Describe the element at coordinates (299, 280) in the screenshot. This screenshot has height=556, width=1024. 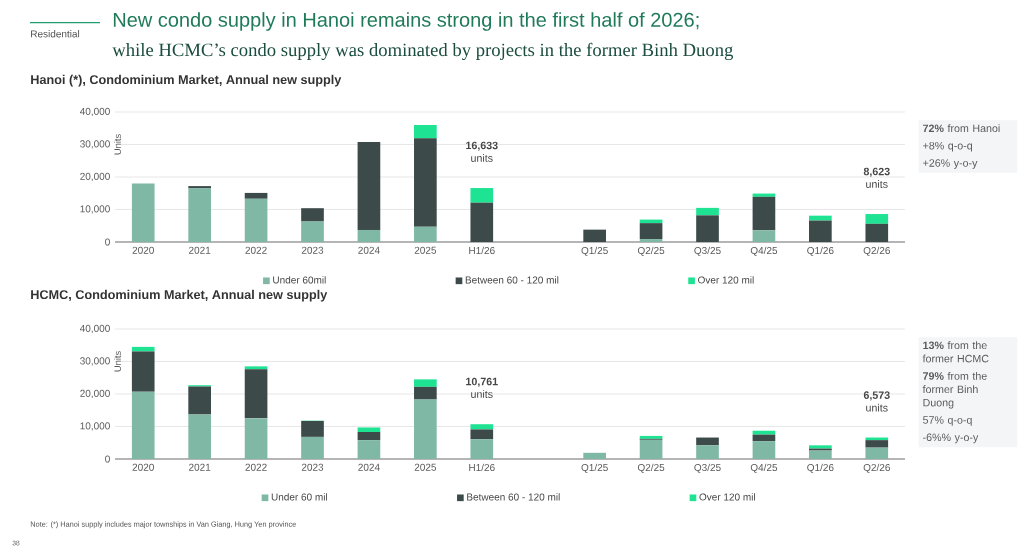
I see `legend-label: Under 60mil` at that location.